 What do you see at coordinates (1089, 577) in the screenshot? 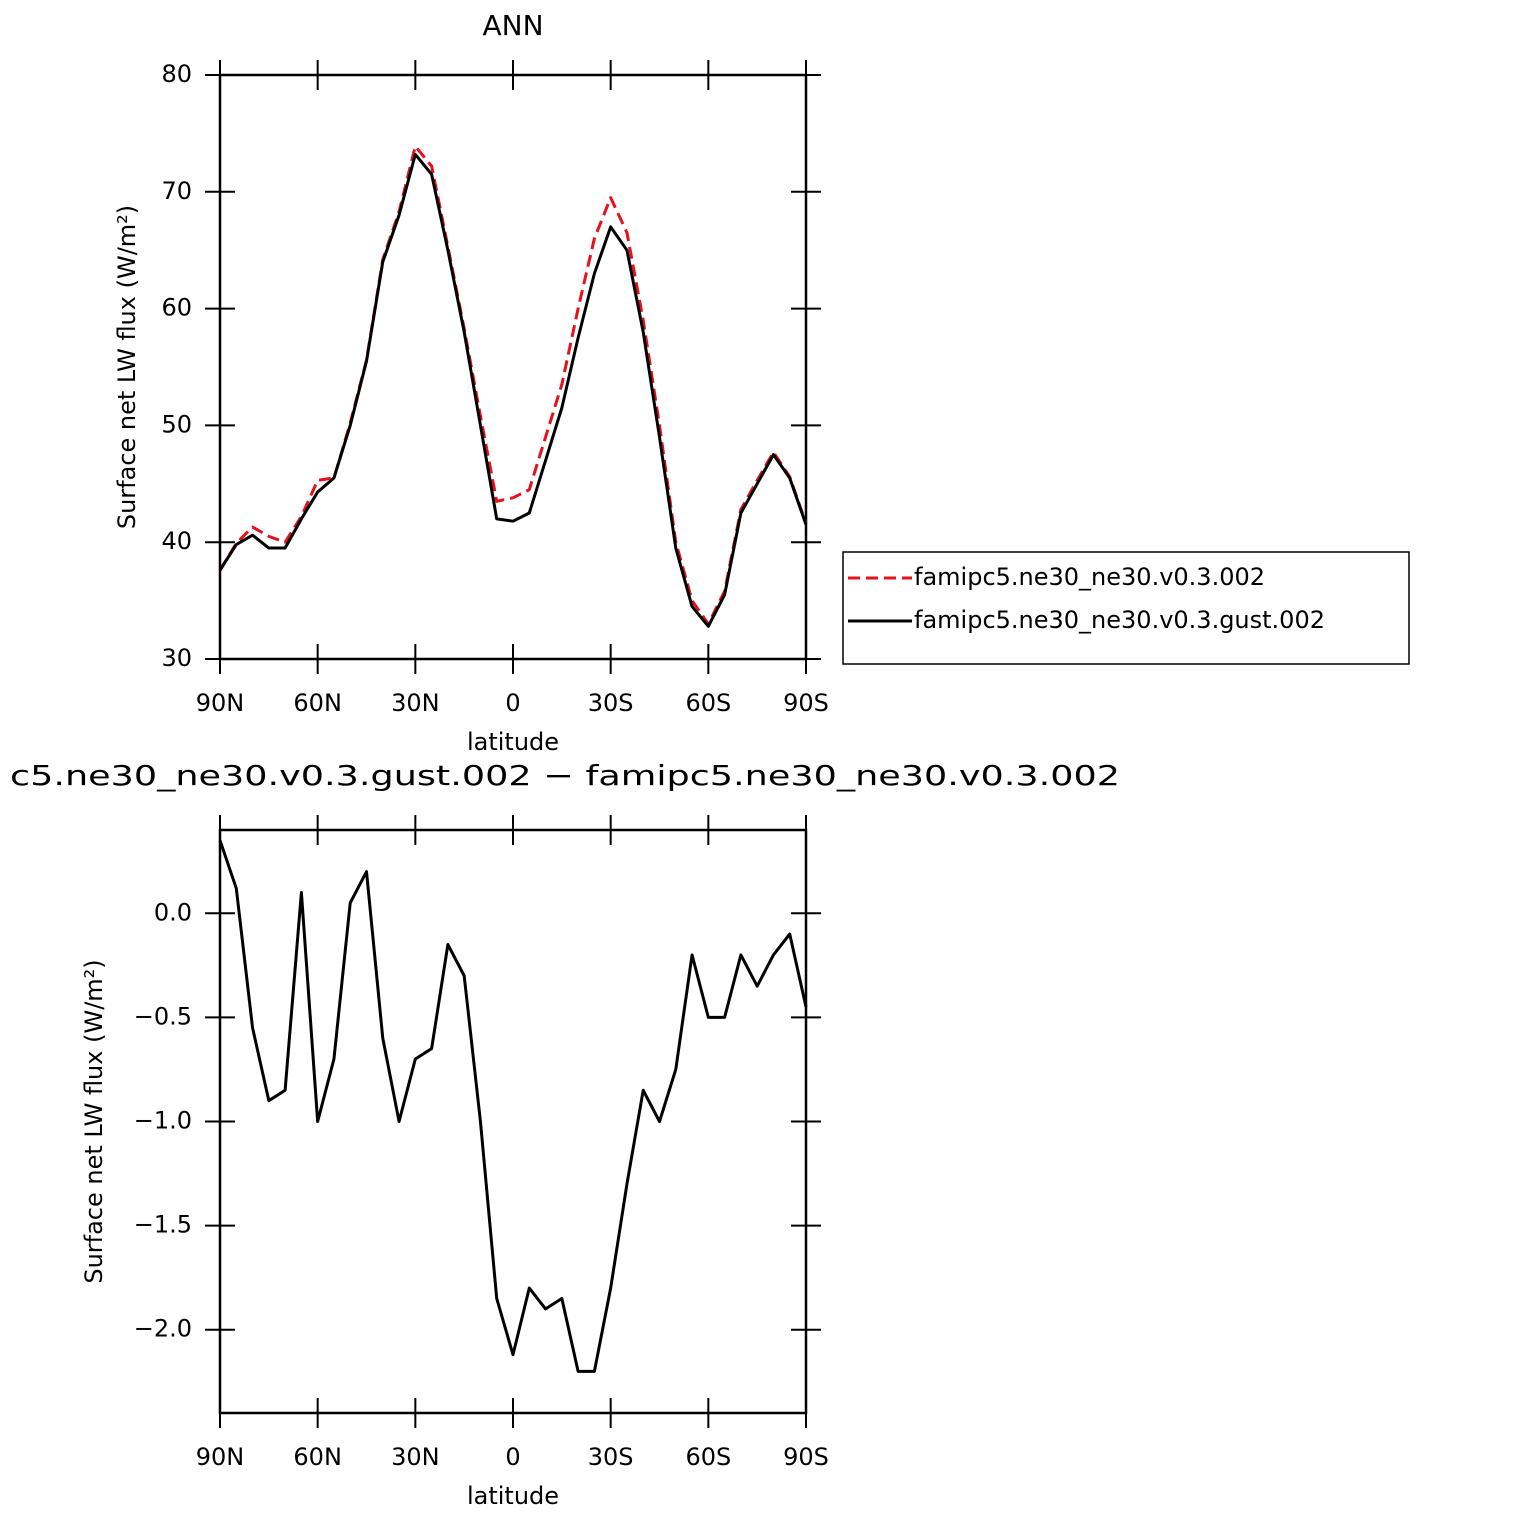
I see `legend-label: famipc5.ne30_ne30.v0.3.002` at bounding box center [1089, 577].